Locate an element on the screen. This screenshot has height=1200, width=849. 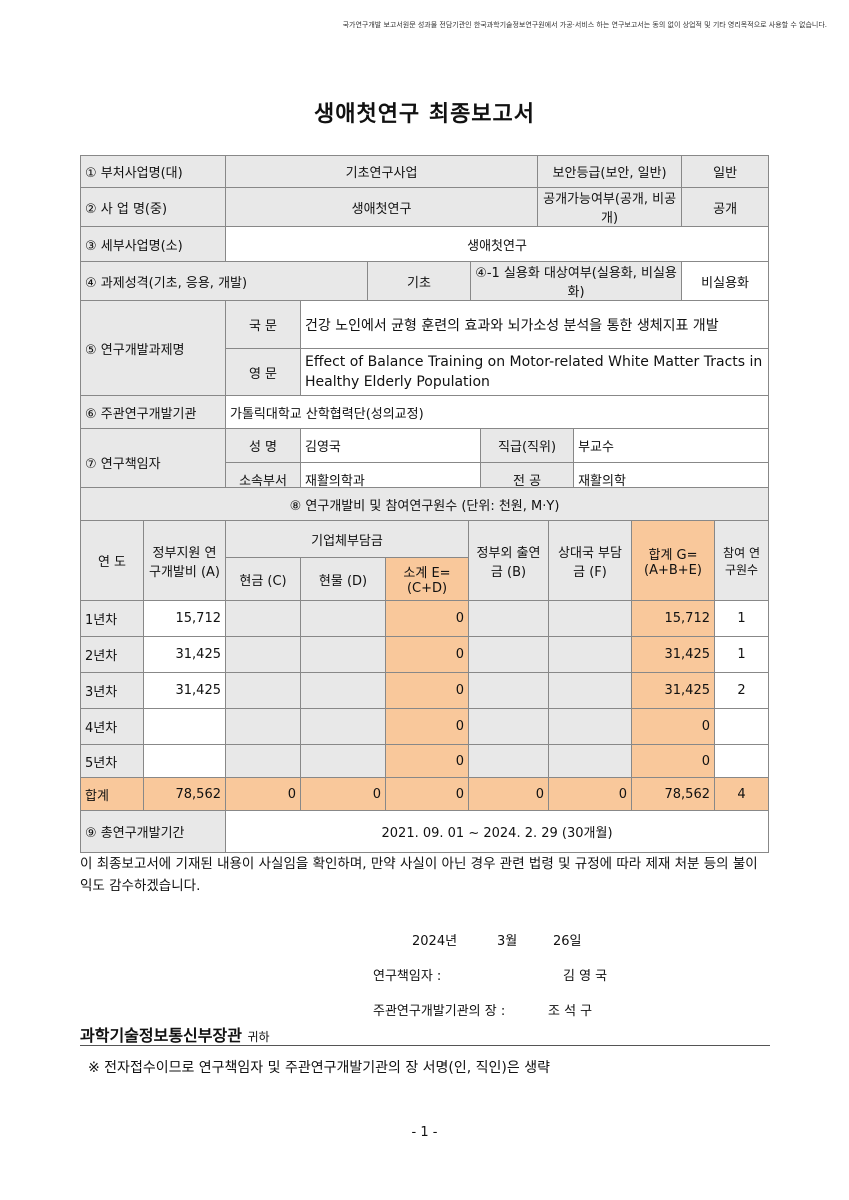
budget-row: 4년차 0 0 is located at coordinates (425, 726).